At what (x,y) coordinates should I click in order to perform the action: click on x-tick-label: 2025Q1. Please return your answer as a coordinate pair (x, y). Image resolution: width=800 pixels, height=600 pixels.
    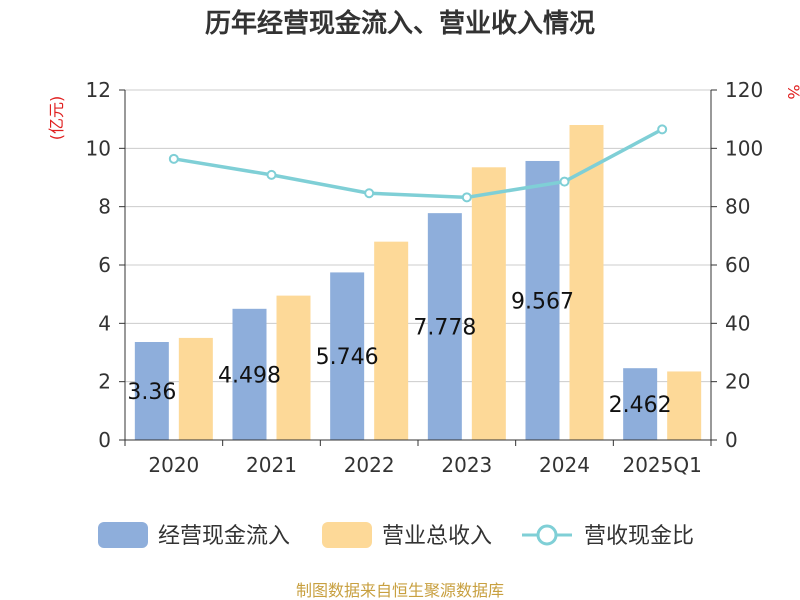
    Looking at the image, I should click on (661, 465).